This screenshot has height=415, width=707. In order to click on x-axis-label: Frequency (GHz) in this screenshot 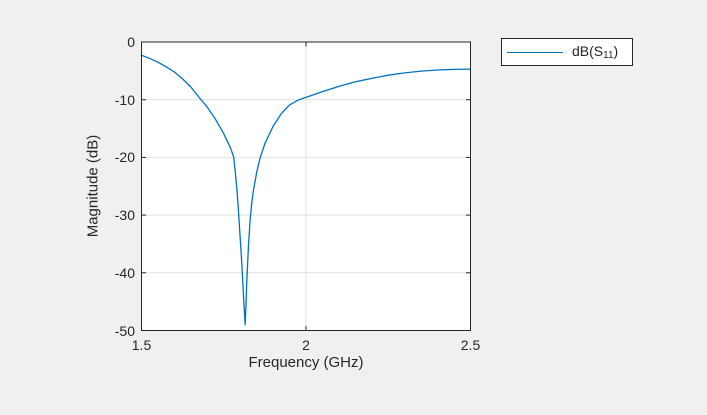, I will do `click(306, 362)`.